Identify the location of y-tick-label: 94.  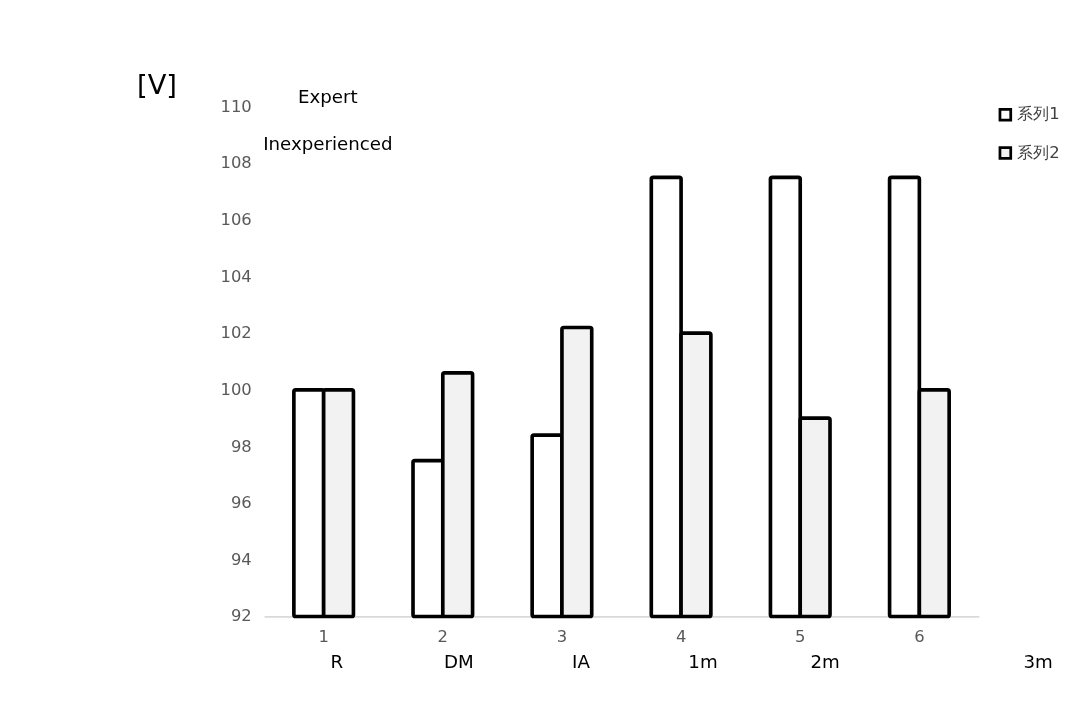
(241, 559).